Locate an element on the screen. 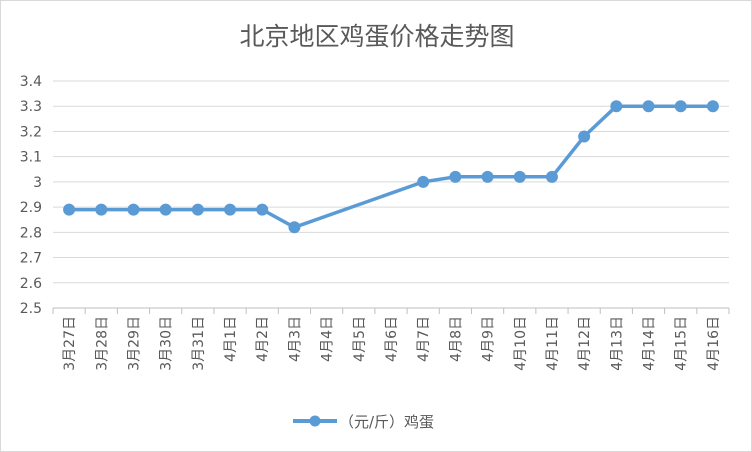  y-tick-label: 2.8 is located at coordinates (31, 233).